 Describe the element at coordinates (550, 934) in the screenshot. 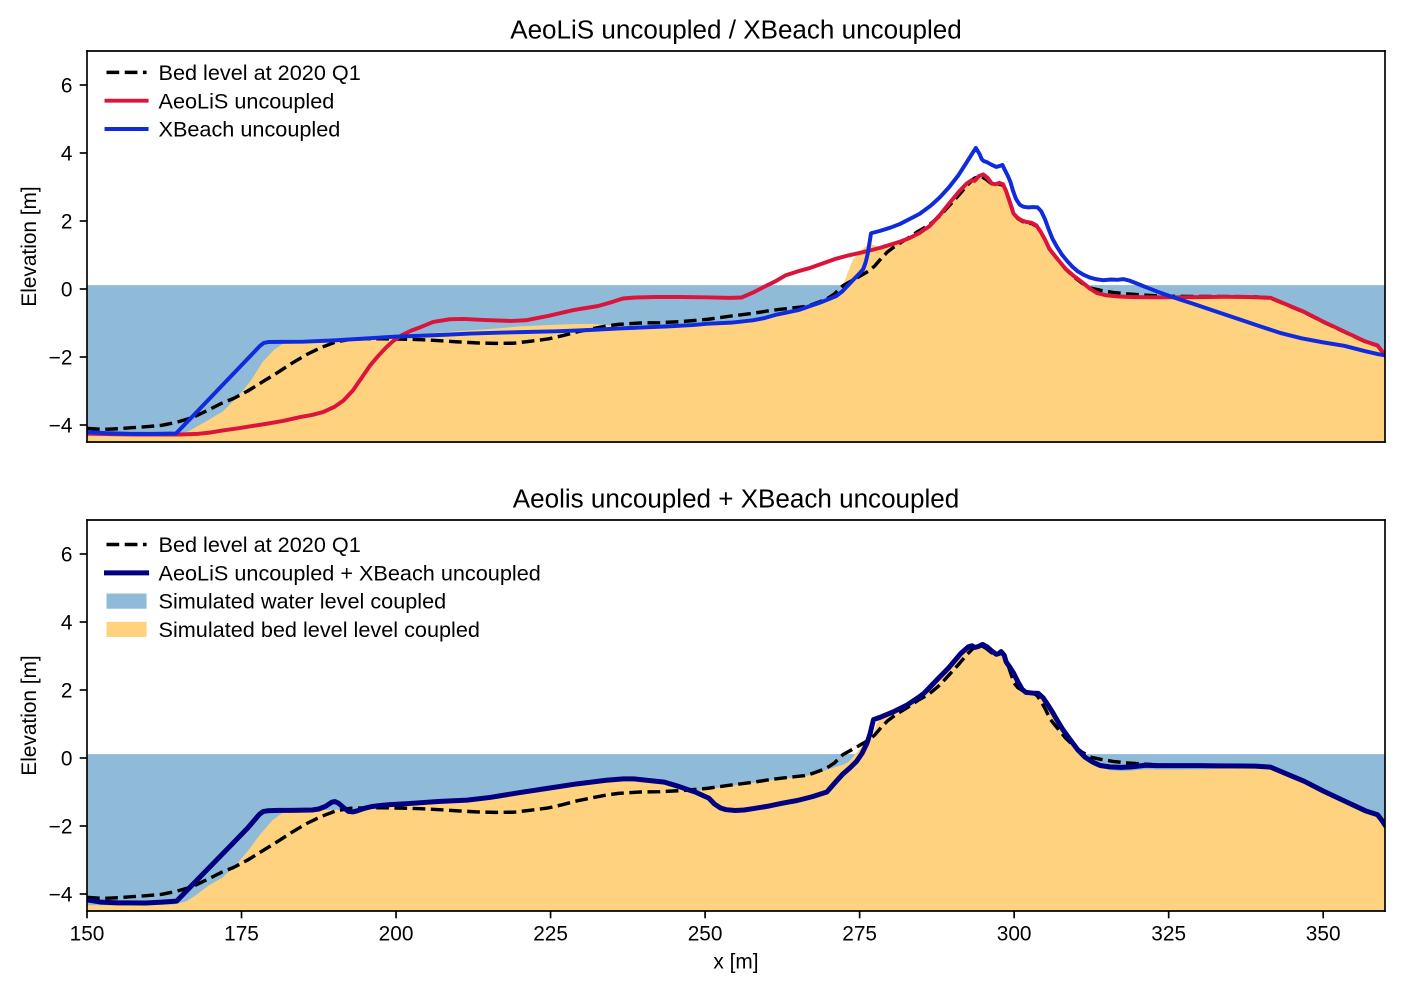

I see `svg-text: 225` at that location.